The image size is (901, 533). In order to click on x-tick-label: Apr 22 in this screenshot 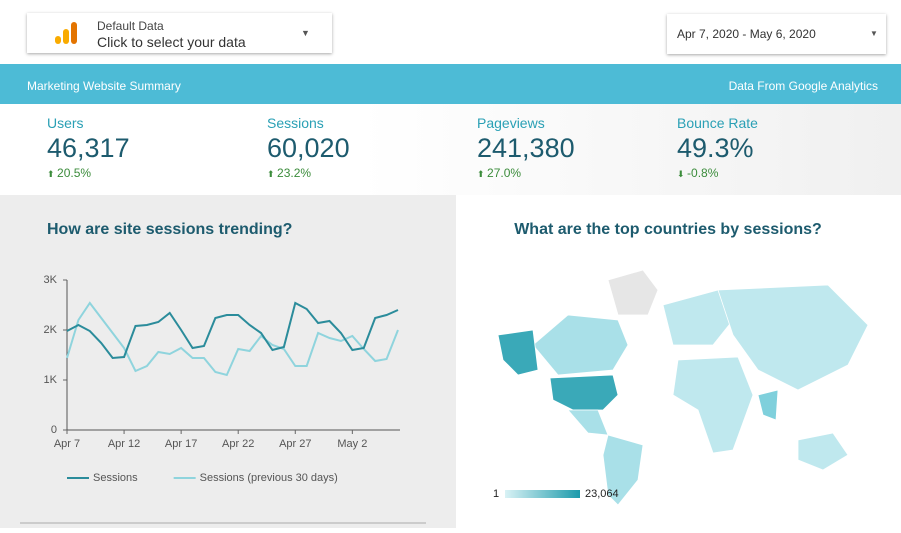, I will do `click(238, 444)`.